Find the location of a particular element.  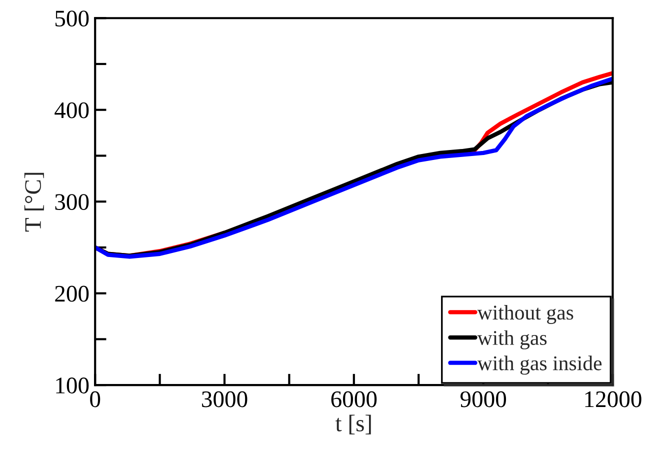

x-axis-title: t [s] is located at coordinates (353, 424).